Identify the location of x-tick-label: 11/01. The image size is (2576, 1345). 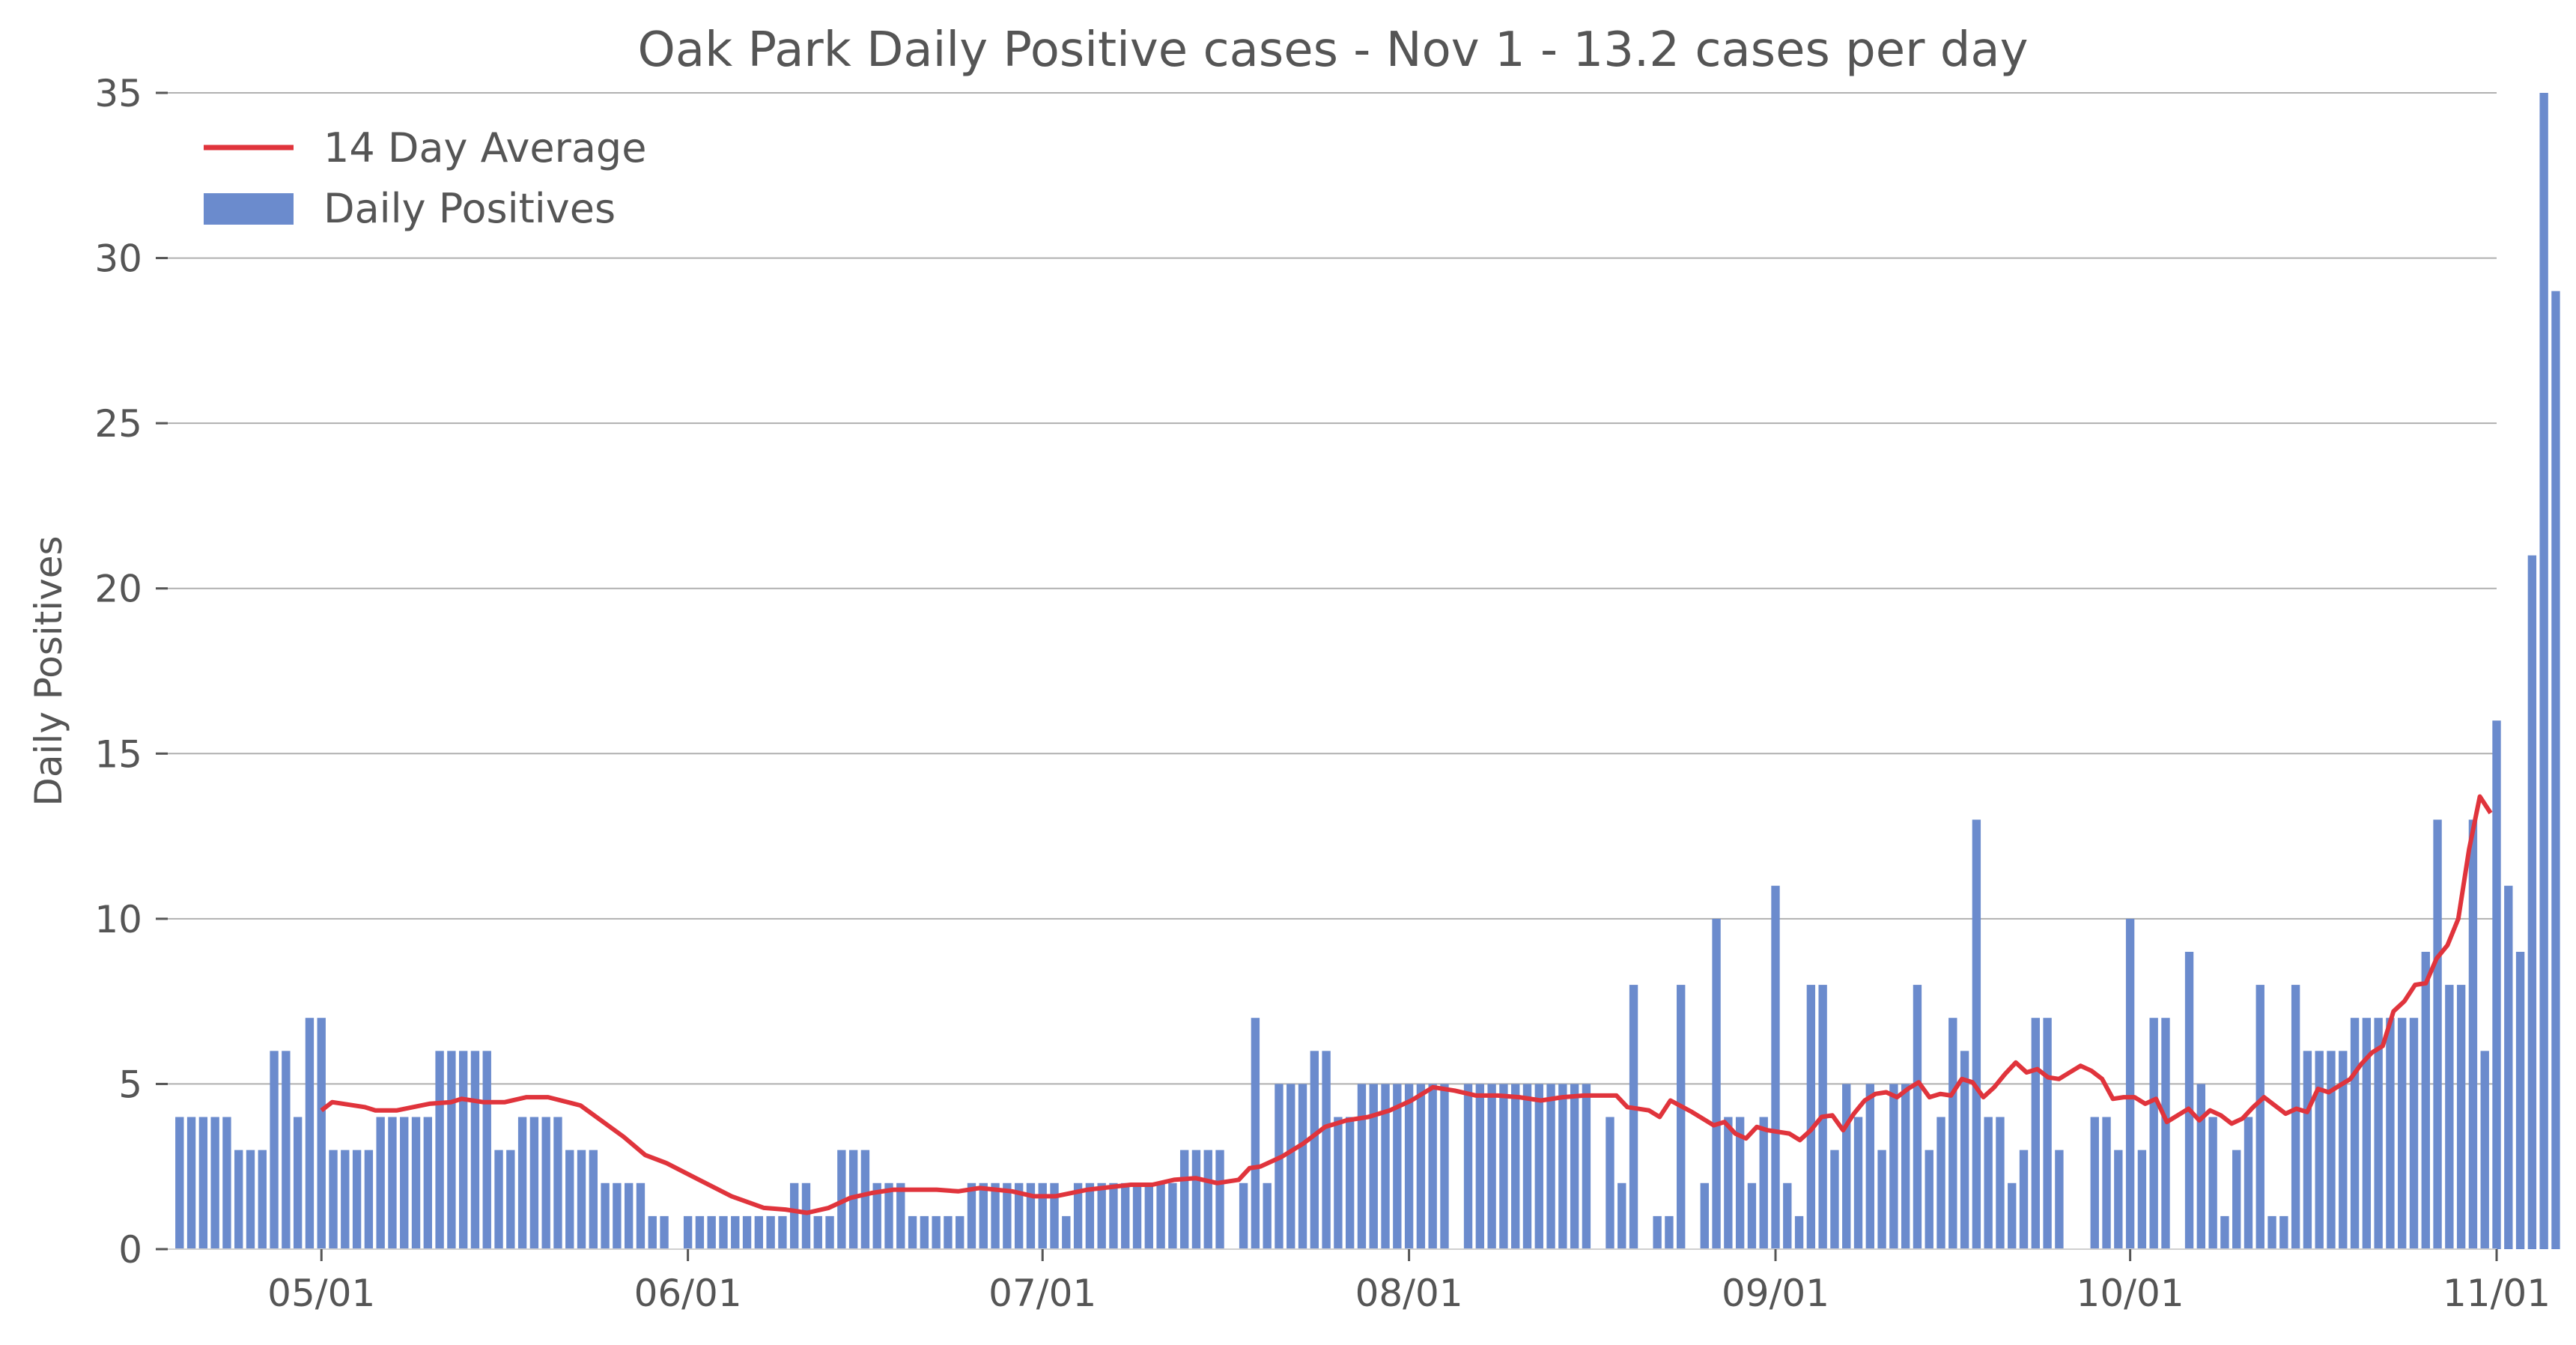
(2497, 1293).